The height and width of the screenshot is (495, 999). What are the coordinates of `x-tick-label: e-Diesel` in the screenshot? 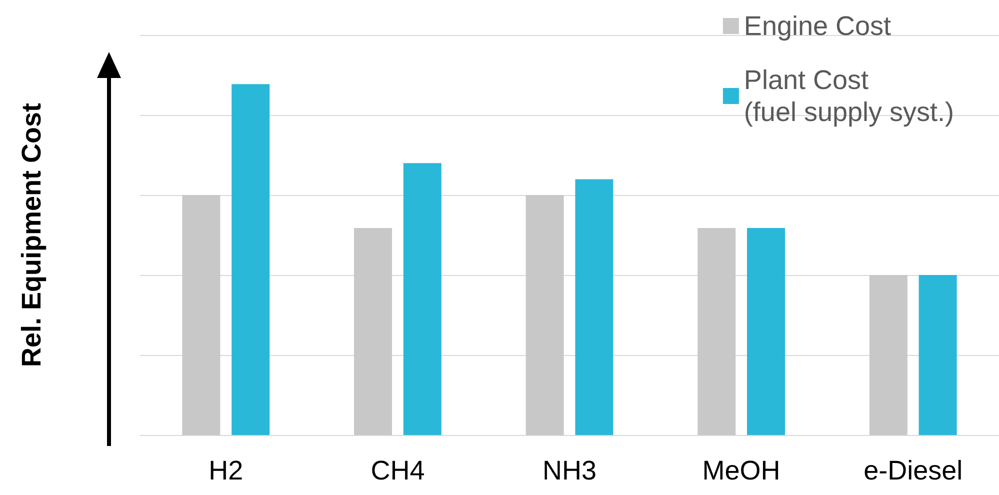 It's located at (913, 471).